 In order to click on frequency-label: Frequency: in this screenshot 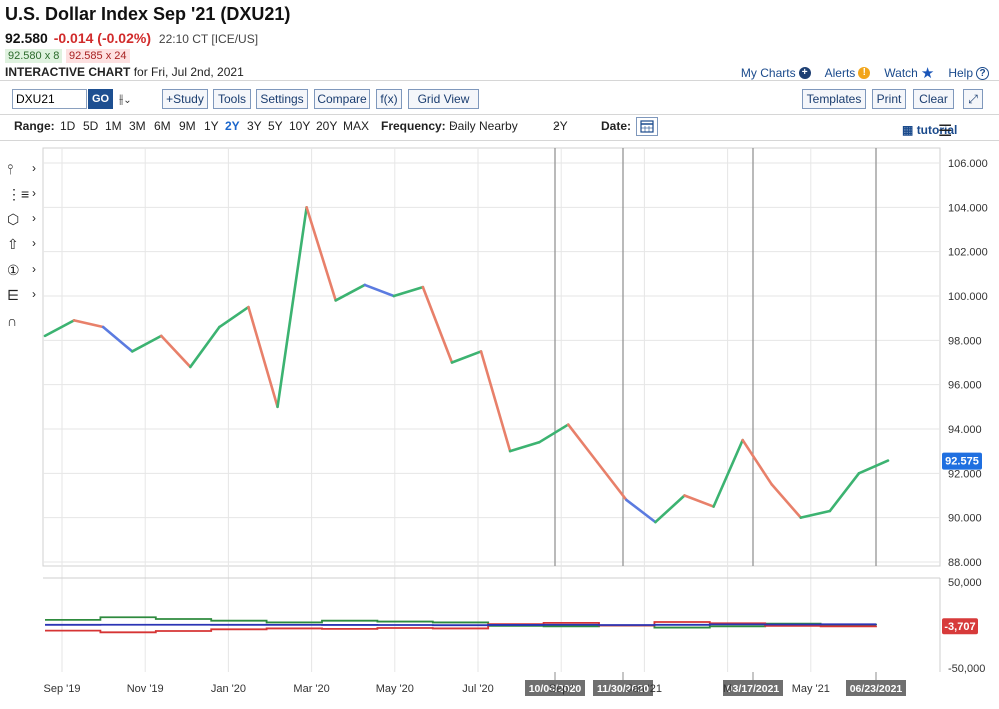, I will do `click(413, 126)`.